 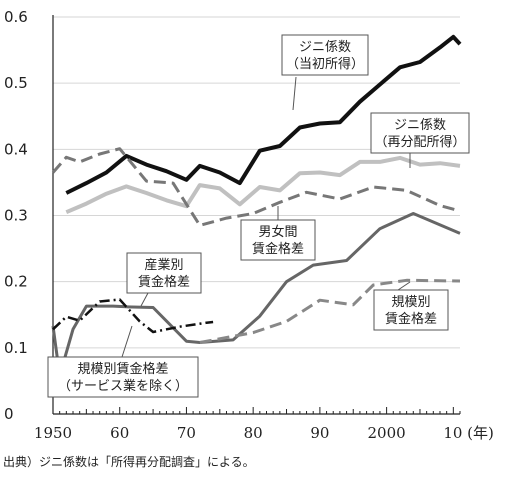 I want to click on y-tick-label: 0.2, so click(x=16, y=282).